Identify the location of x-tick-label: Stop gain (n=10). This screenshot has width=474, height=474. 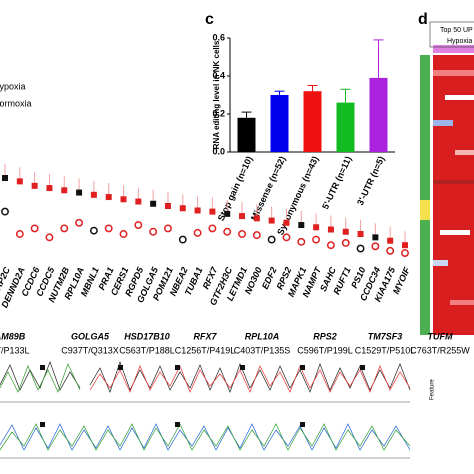
(235, 189).